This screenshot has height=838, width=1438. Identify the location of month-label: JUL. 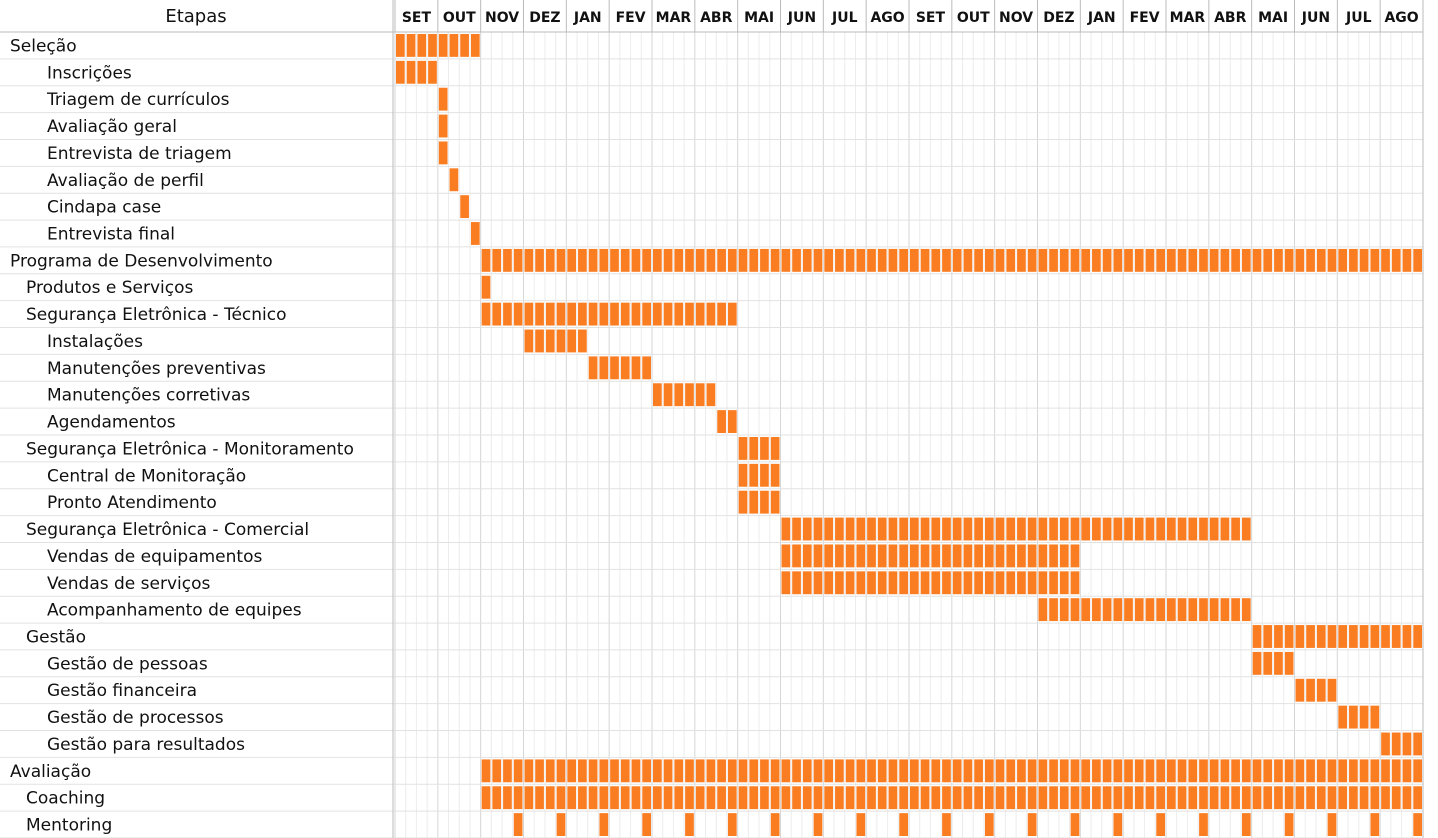
(844, 18).